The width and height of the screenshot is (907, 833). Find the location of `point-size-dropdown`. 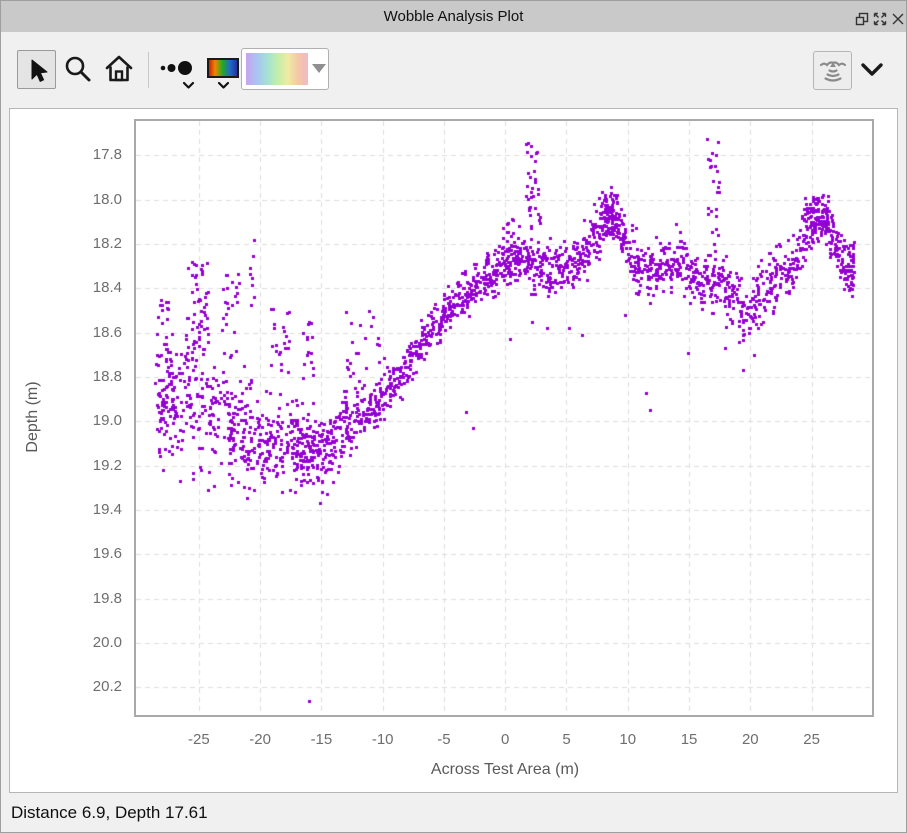

point-size-dropdown is located at coordinates (188, 85).